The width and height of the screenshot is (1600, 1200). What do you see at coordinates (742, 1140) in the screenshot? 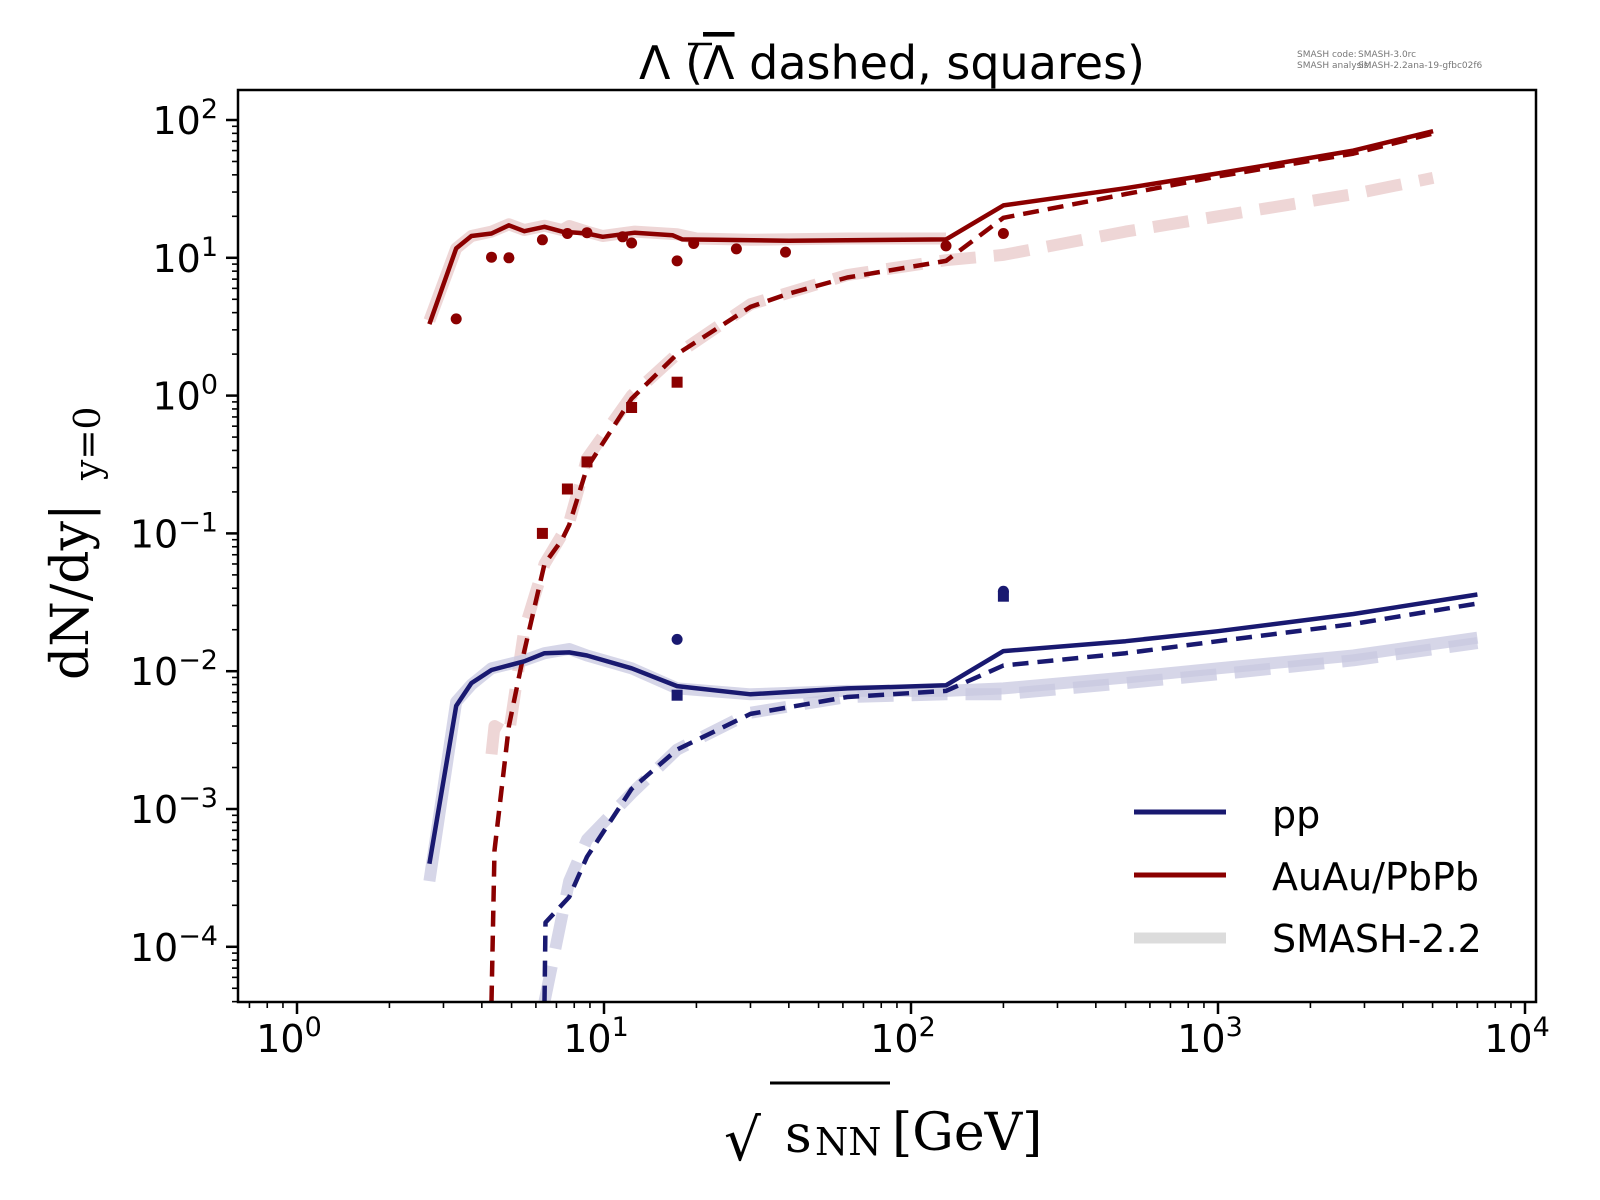
I see `xlabel-sqrt: √` at bounding box center [742, 1140].